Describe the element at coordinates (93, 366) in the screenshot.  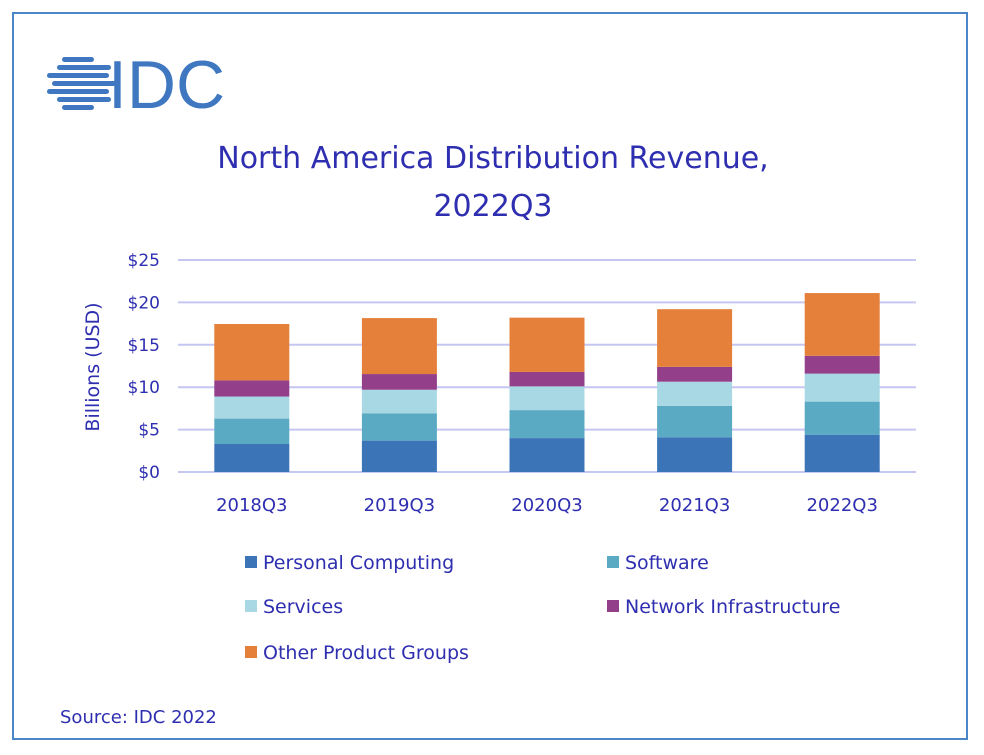
I see `y-axis-label: Billions (USD)` at that location.